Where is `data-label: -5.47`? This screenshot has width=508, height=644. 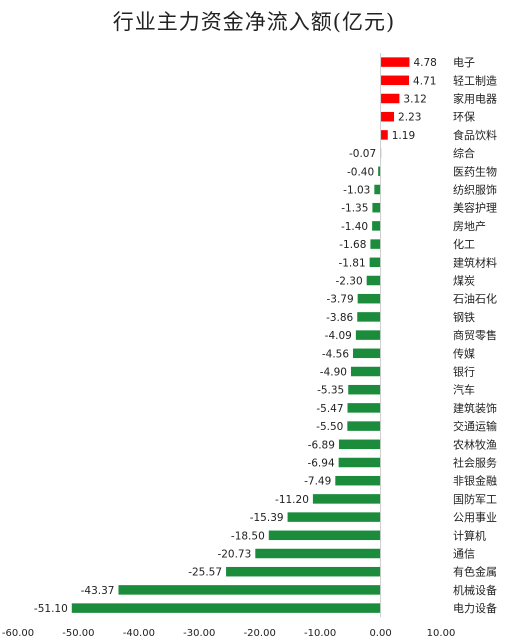 data-label: -5.47 is located at coordinates (329, 409).